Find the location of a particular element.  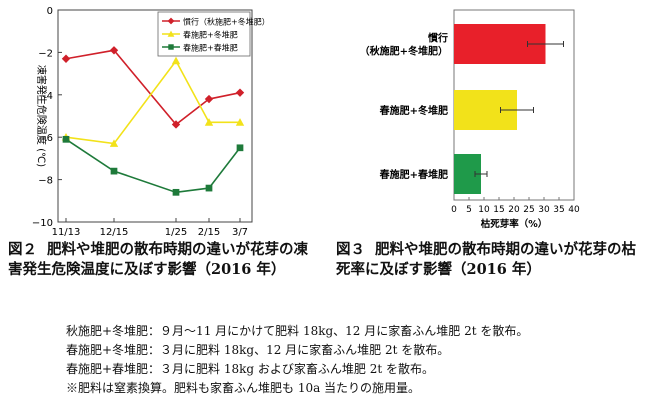

footnote-line: 春施肥+春堆肥：３月に肥料 18kg および家畜ふん堆肥 2t を散布。 is located at coordinates (250, 369).